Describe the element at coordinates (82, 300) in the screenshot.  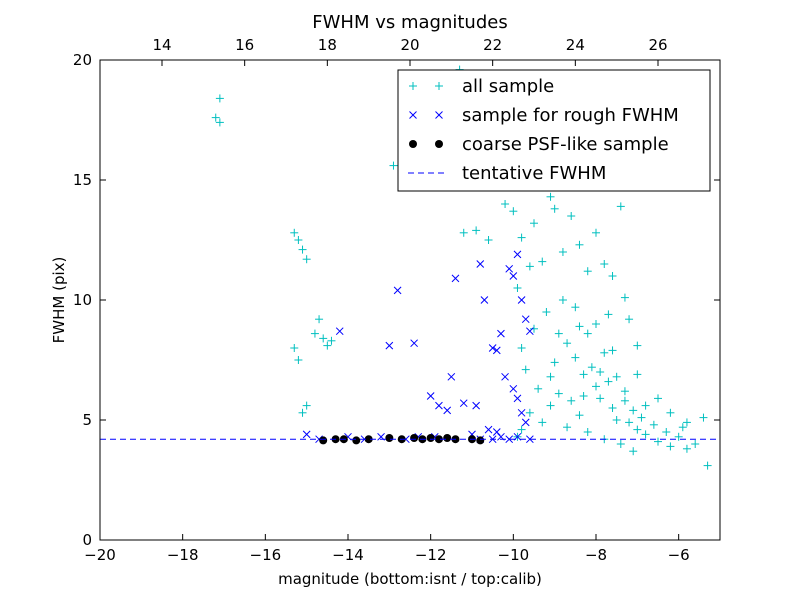
I see `y-tick-label: 10` at that location.